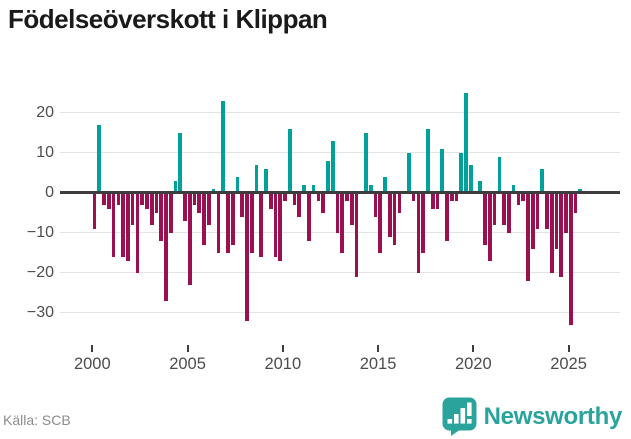 Image resolution: width=631 pixels, height=439 pixels. I want to click on x-axis-label: 2005, so click(187, 364).